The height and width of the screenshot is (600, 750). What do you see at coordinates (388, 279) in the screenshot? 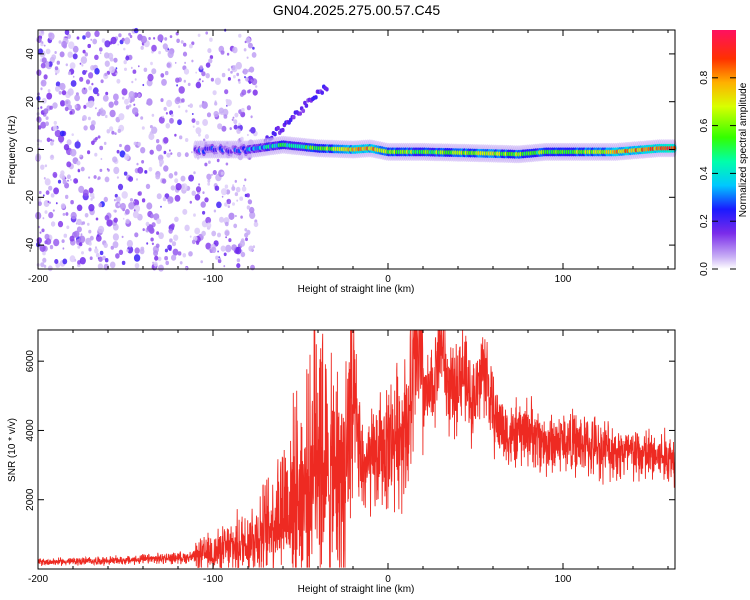
I see `x-tick-label: 0` at bounding box center [388, 279].